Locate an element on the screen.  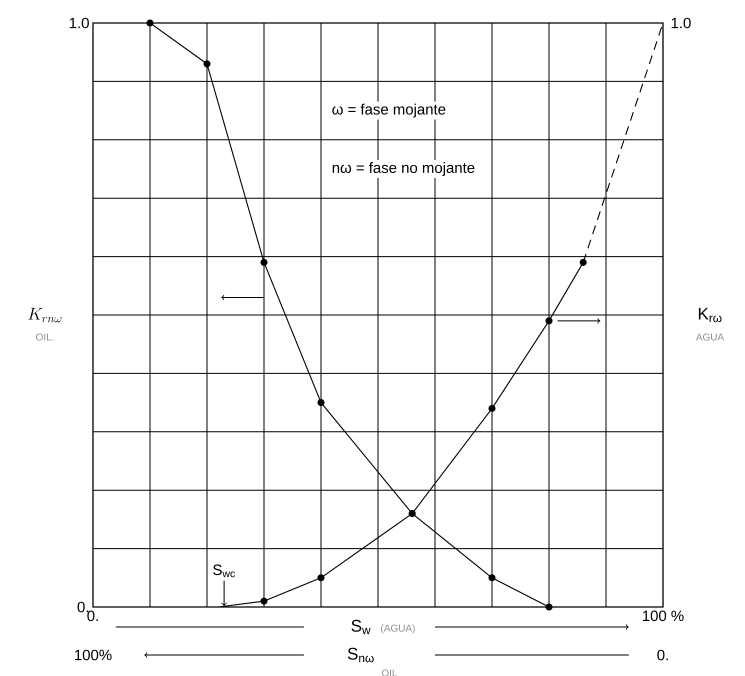
text: OIL. is located at coordinates (45, 337).